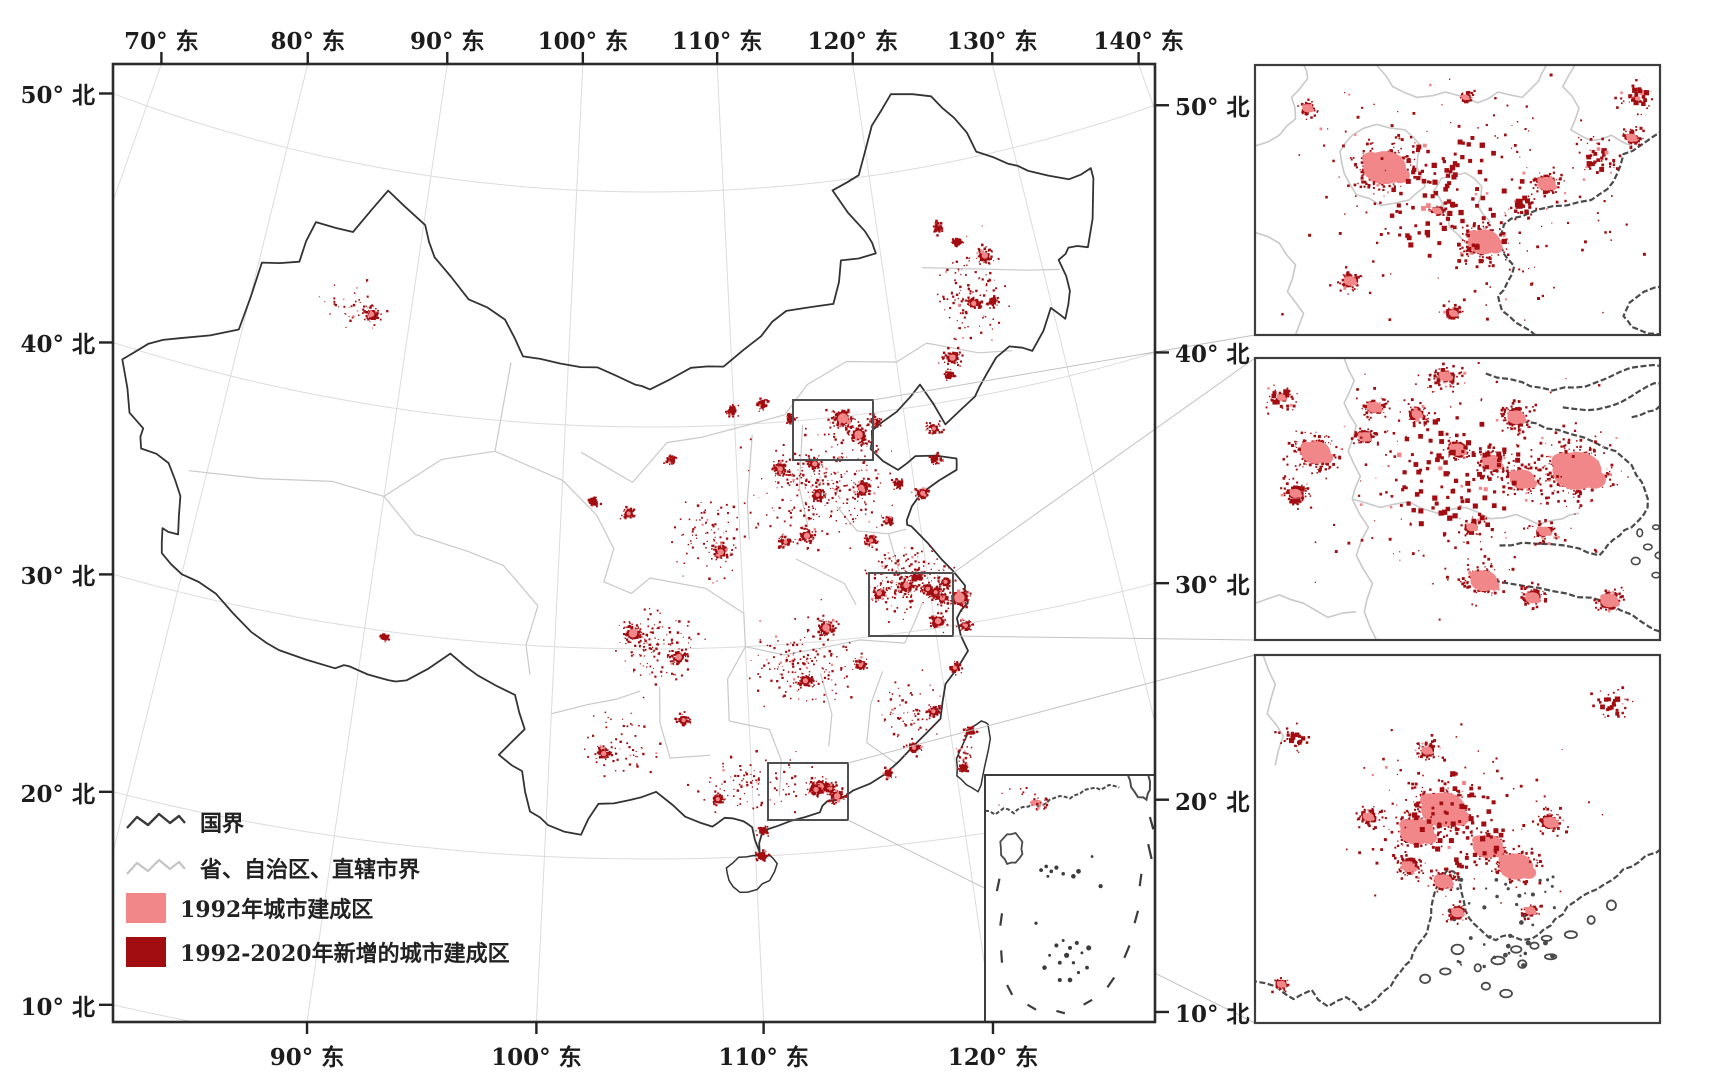 This screenshot has width=1731, height=1088. I want to click on zoom-box-jing-jin-ji, so click(833, 430).